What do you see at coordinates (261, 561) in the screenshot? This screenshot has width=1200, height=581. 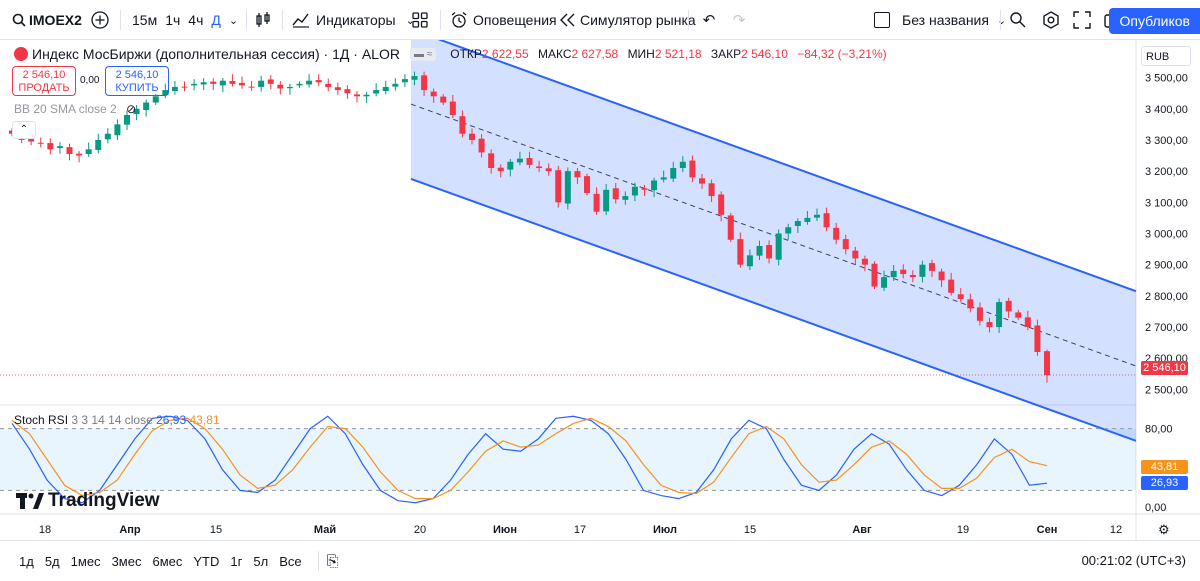 I see `range-5y: 5л` at bounding box center [261, 561].